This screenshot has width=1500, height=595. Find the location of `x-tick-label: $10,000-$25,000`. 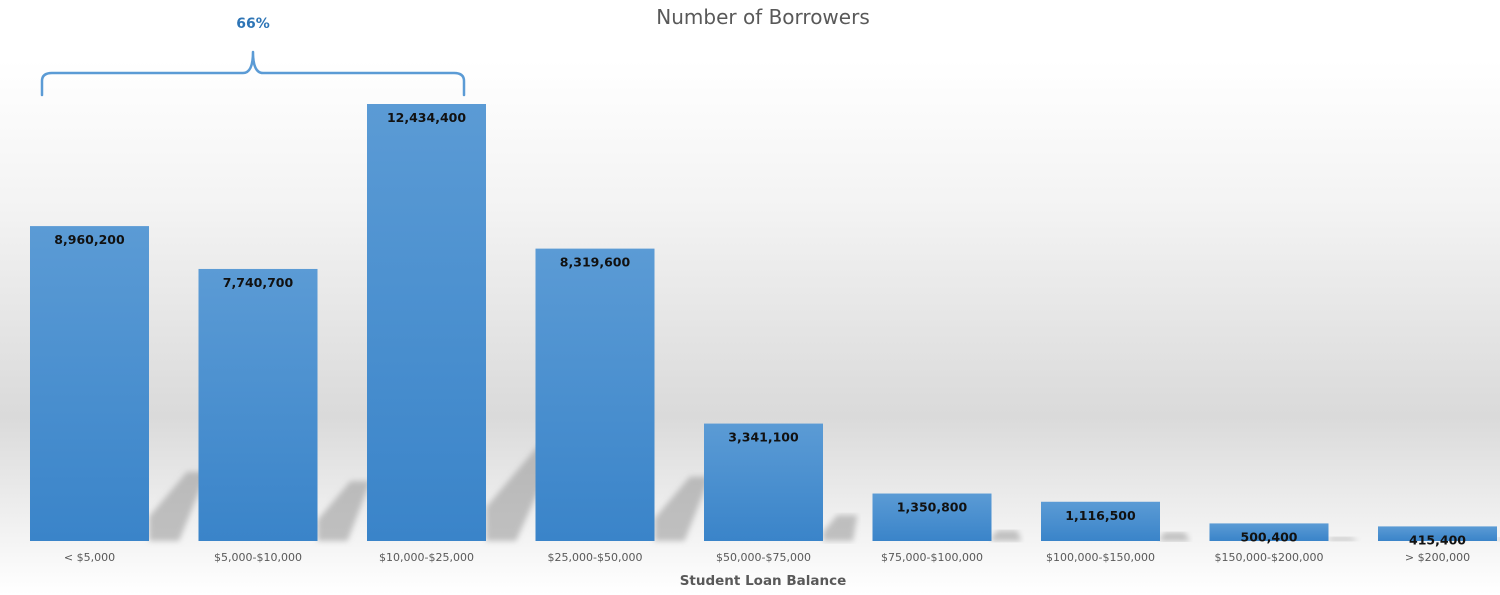

x-tick-label: $10,000-$25,000 is located at coordinates (426, 557).